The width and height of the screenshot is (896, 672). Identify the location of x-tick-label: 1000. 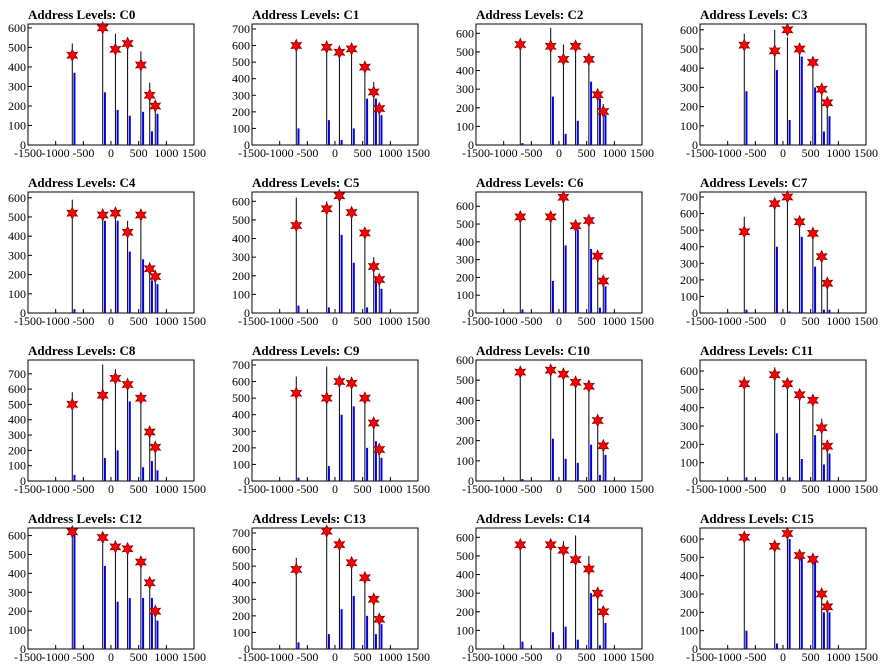
(838, 321).